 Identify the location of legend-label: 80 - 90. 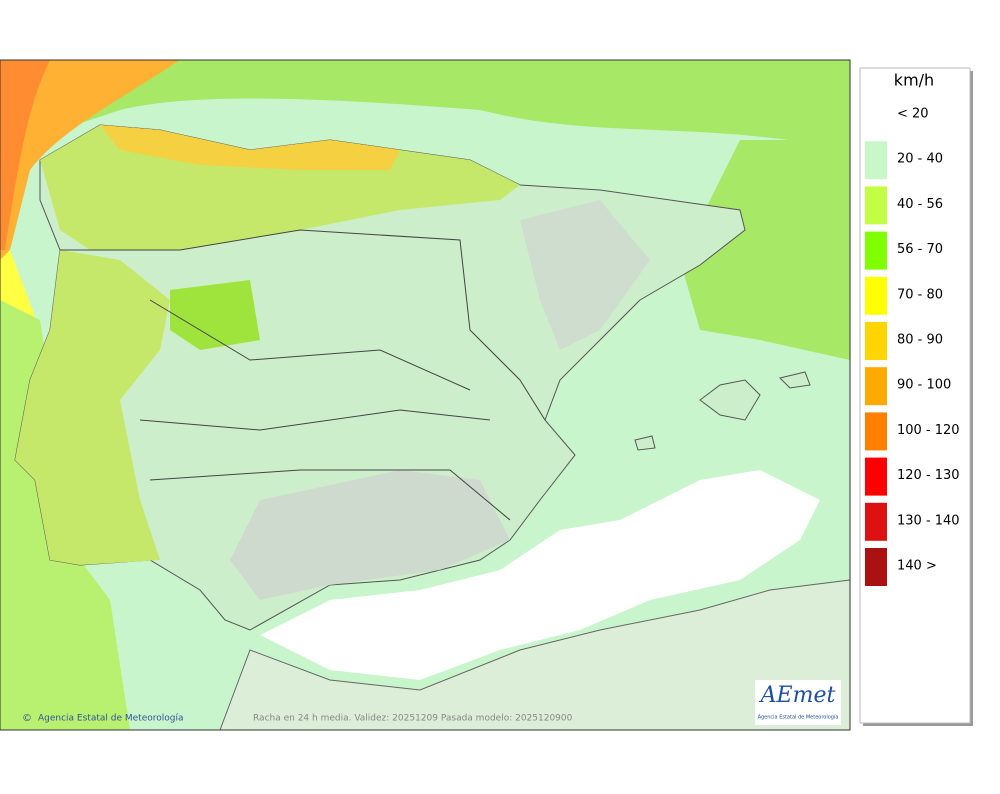
(920, 340).